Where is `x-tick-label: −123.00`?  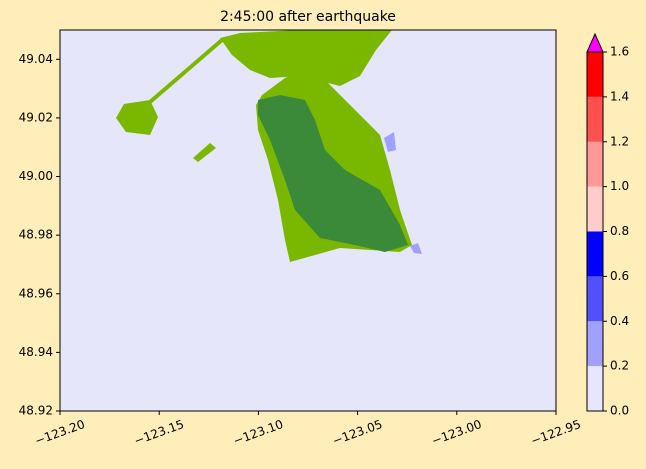 x-tick-label: −123.00 is located at coordinates (457, 432).